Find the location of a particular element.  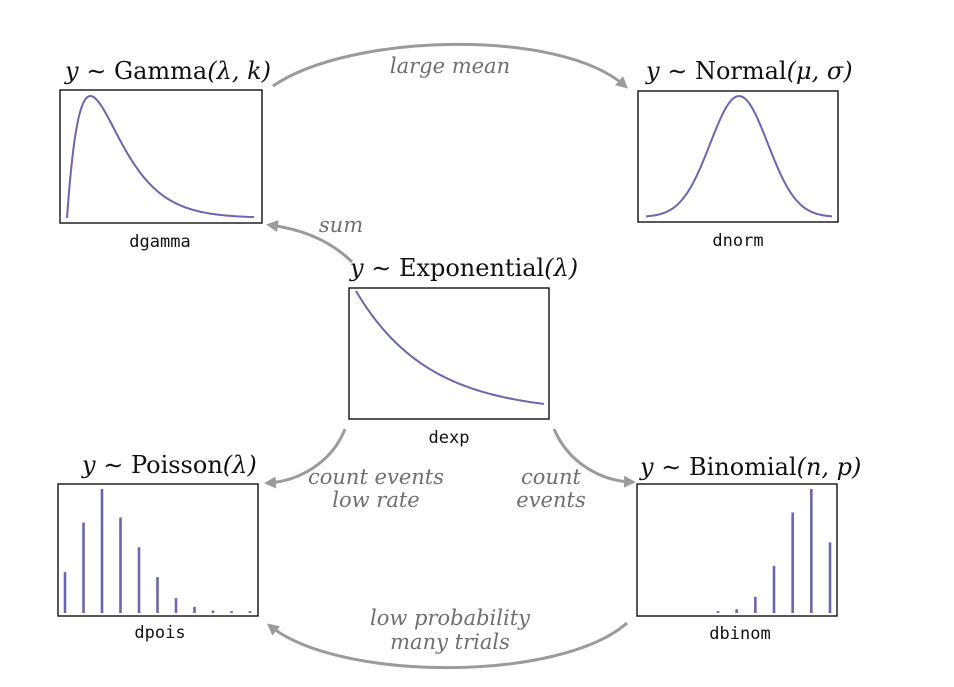

exponential-title: y ∼ Exponential(λ) is located at coordinates (463, 268).